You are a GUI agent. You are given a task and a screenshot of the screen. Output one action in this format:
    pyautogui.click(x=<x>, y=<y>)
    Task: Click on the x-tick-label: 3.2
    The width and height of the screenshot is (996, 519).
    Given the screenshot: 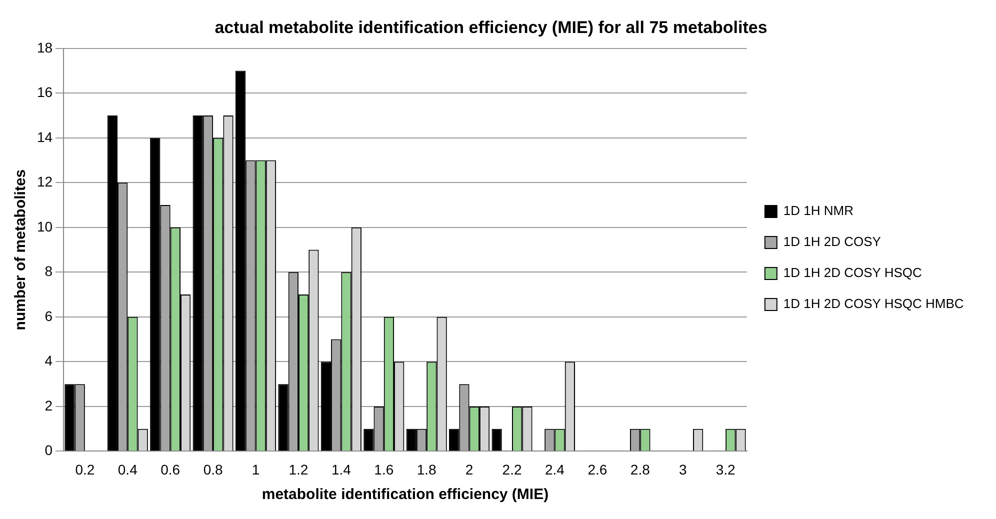 What is the action you would take?
    pyautogui.click(x=726, y=469)
    